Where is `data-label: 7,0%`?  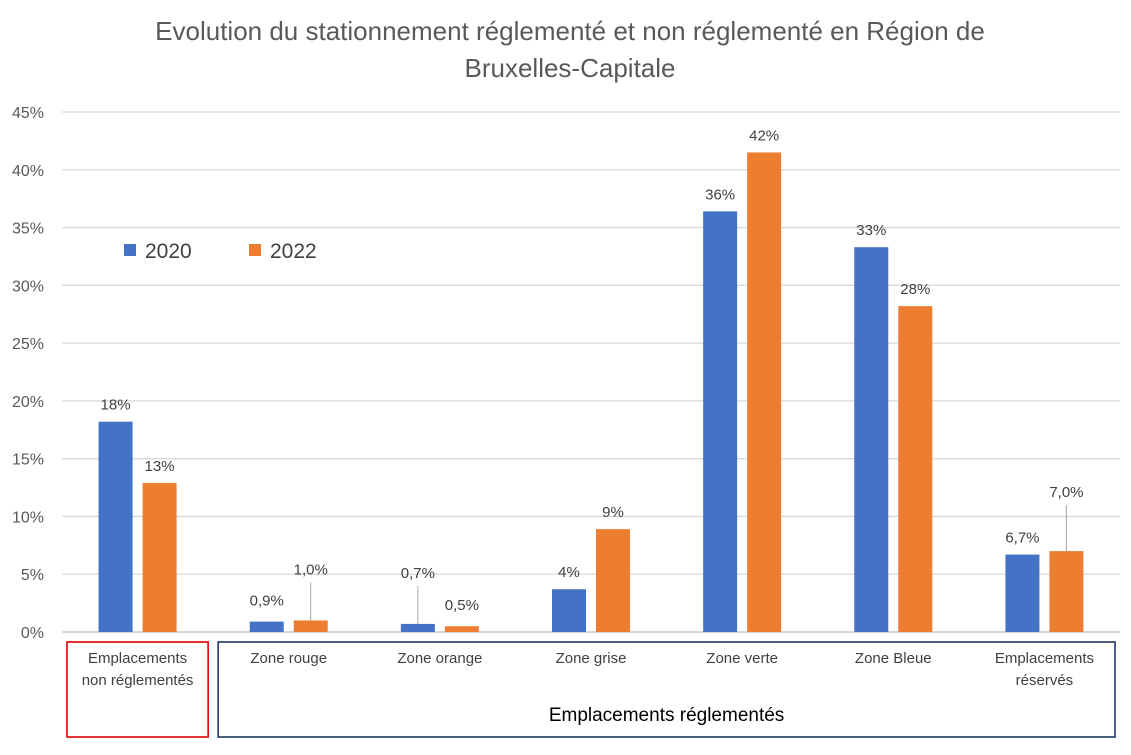 data-label: 7,0% is located at coordinates (1066, 492).